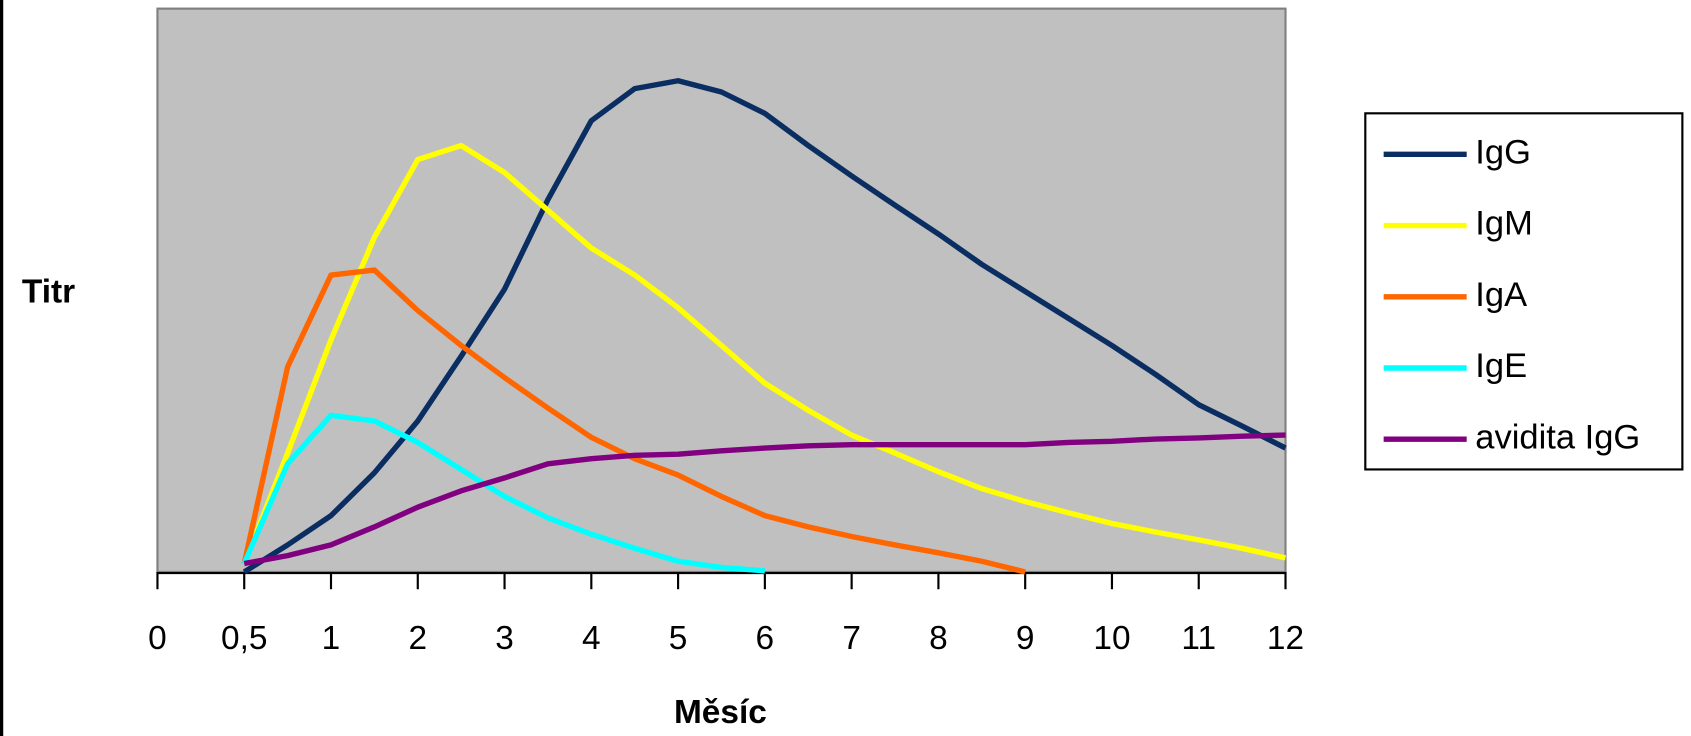  Describe the element at coordinates (244, 638) in the screenshot. I see `x-tick-label: 0,5` at that location.